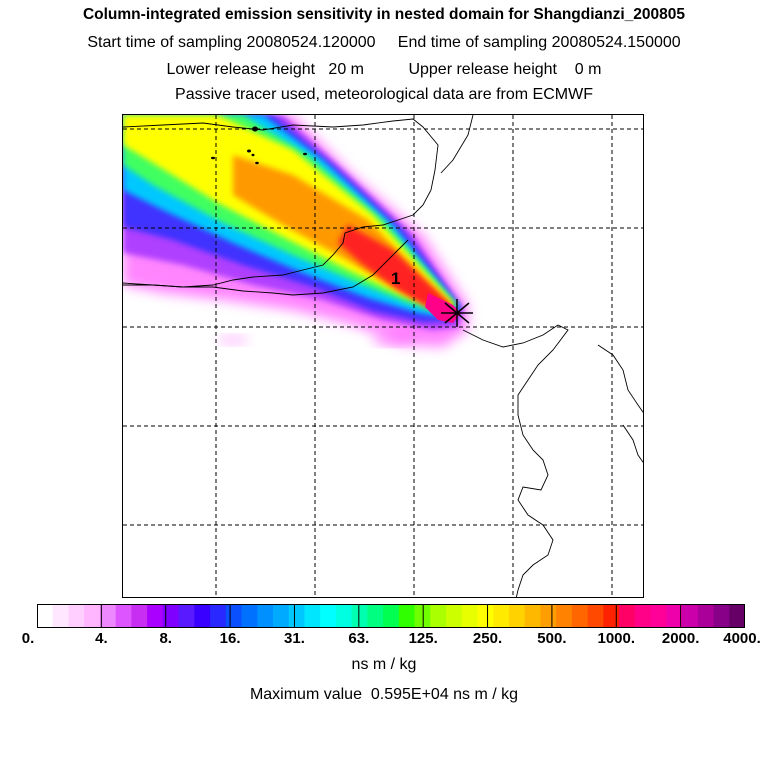  What do you see at coordinates (423, 638) in the screenshot?
I see `colorbar-tick-label: 125.` at bounding box center [423, 638].